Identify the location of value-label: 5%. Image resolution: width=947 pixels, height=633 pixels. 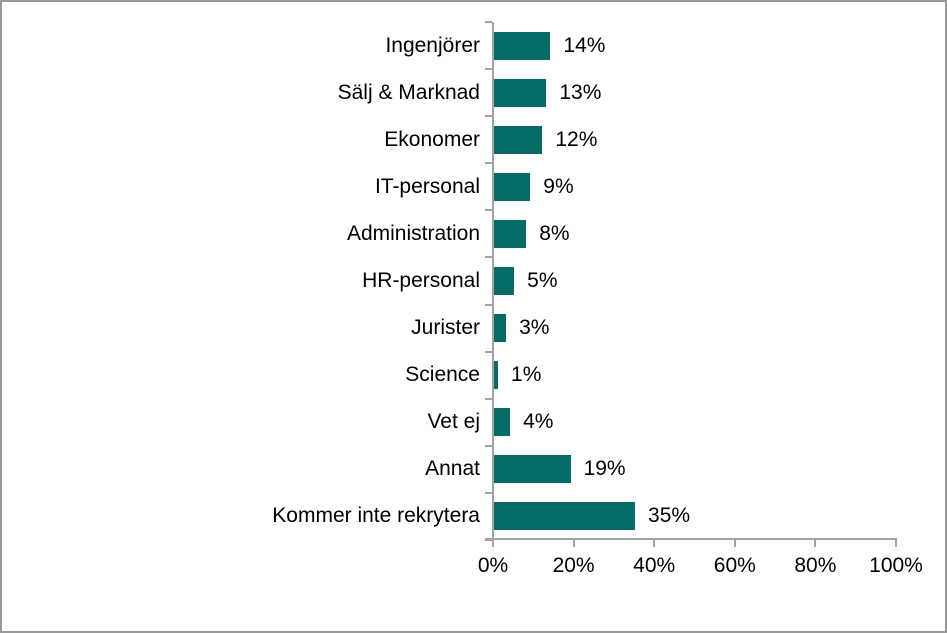
(542, 280).